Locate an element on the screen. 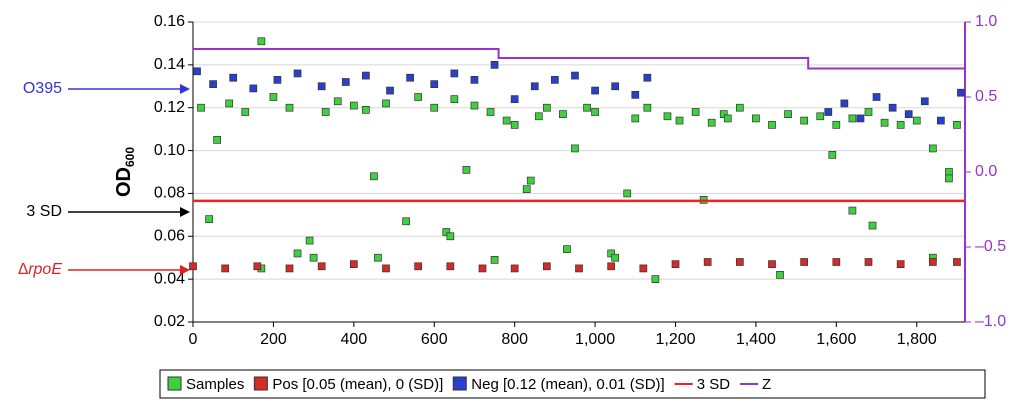 This screenshot has width=1021, height=405. x-tick-label: 1,600 is located at coordinates (836, 339).